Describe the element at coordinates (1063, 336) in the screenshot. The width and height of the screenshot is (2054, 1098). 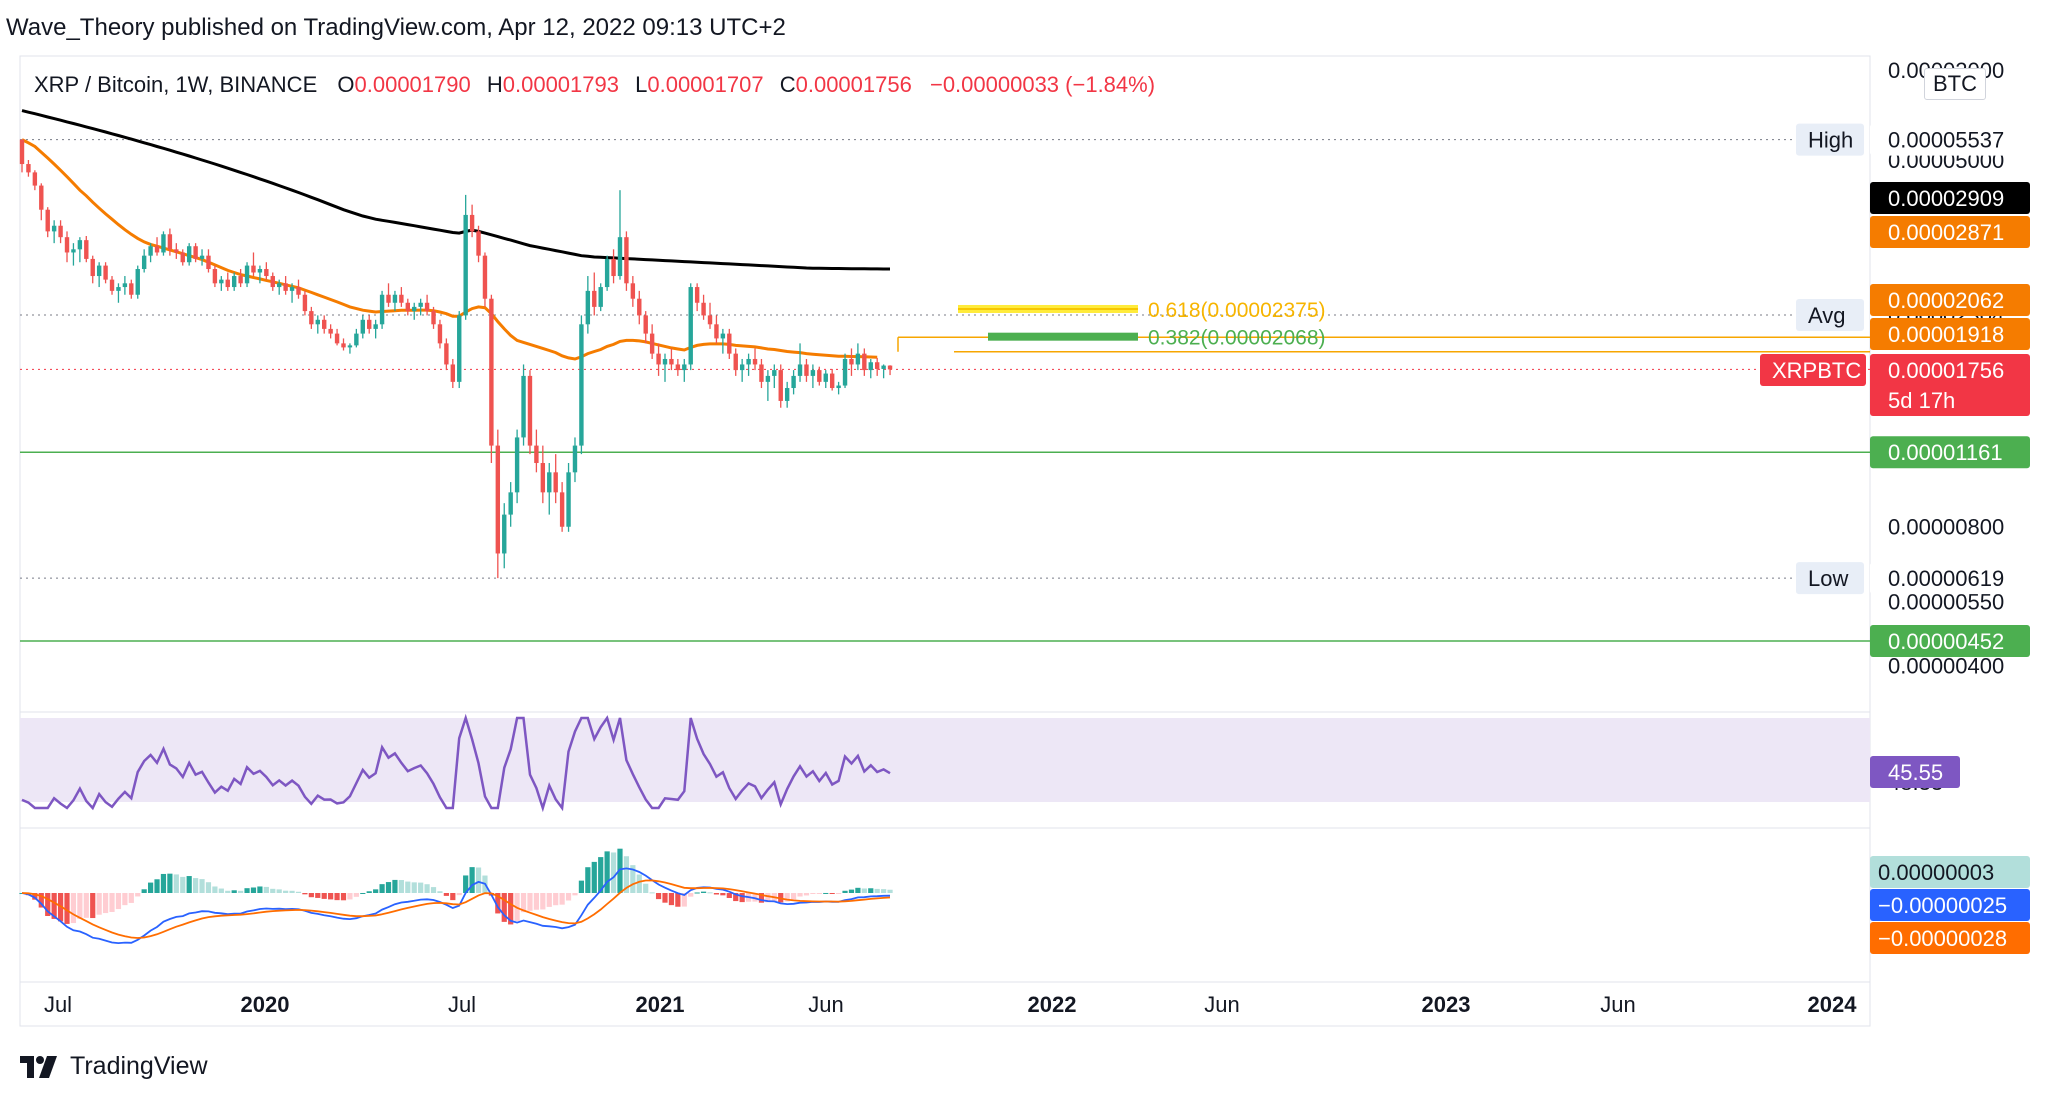
I see `fib-382-band` at that location.